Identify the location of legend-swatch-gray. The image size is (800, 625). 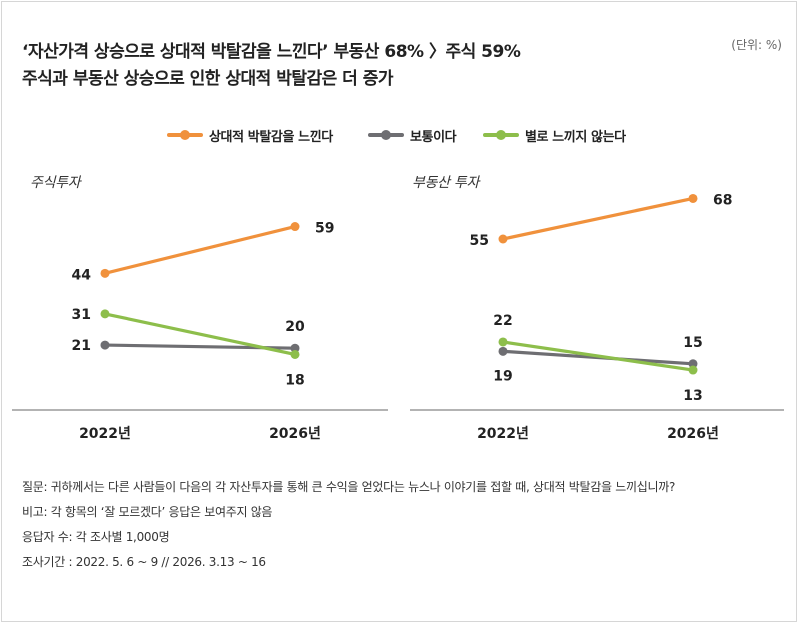
(386, 135).